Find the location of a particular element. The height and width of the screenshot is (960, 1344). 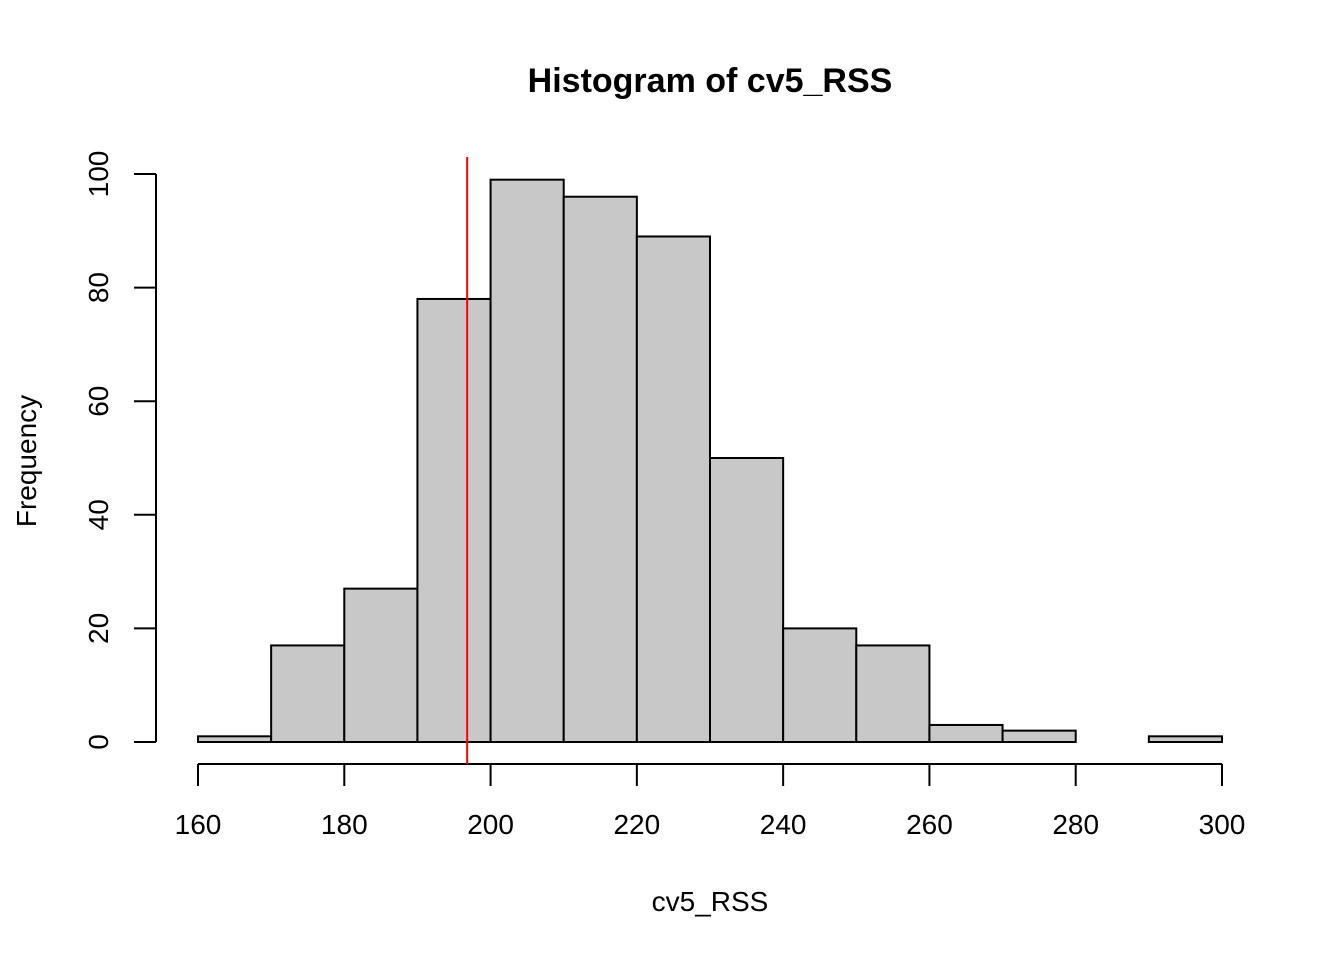

x-axis-label: cv5_RSS is located at coordinates (710, 901).